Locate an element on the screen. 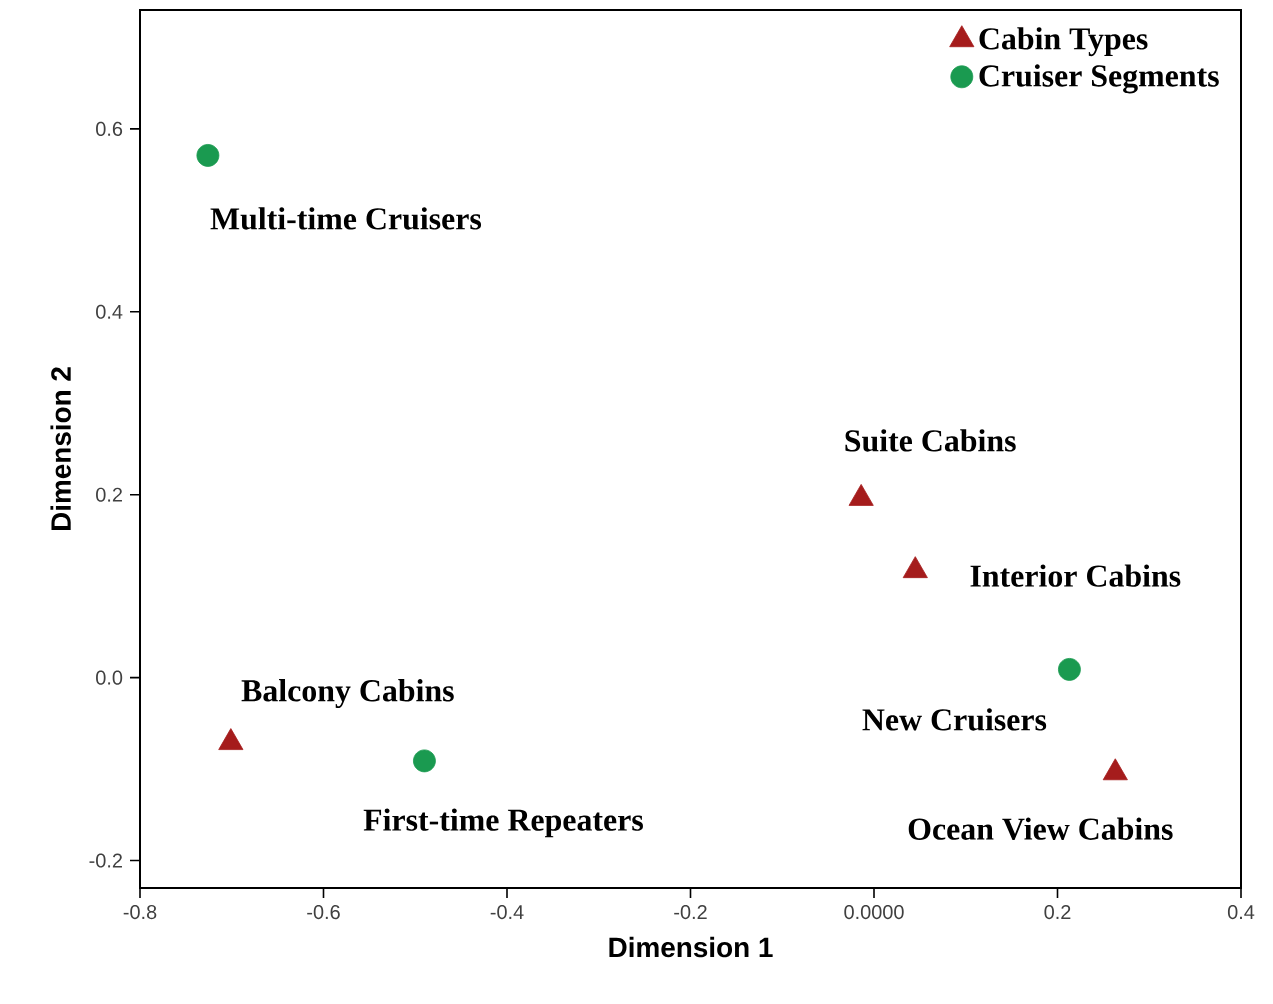  y-tick-label: 0.6 is located at coordinates (109, 128).